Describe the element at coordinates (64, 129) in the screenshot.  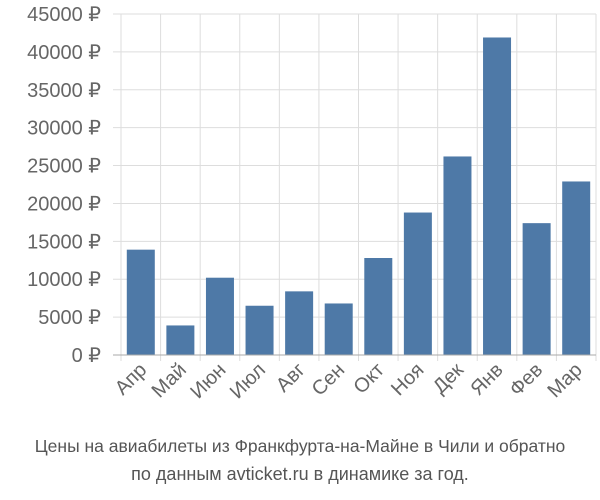
I see `y-tick-label: 30000 ₽` at that location.